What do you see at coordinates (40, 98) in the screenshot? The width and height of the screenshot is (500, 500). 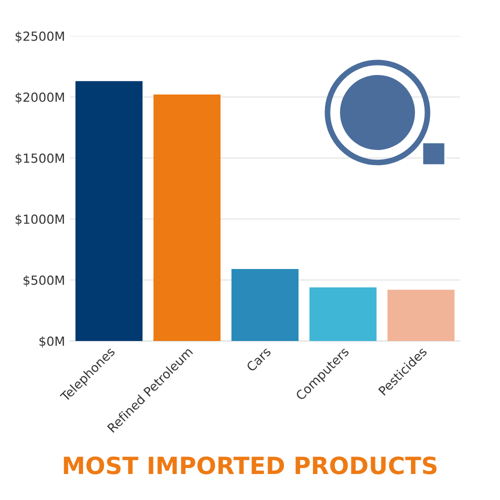 I see `y-tick-label: $2000M` at bounding box center [40, 98].